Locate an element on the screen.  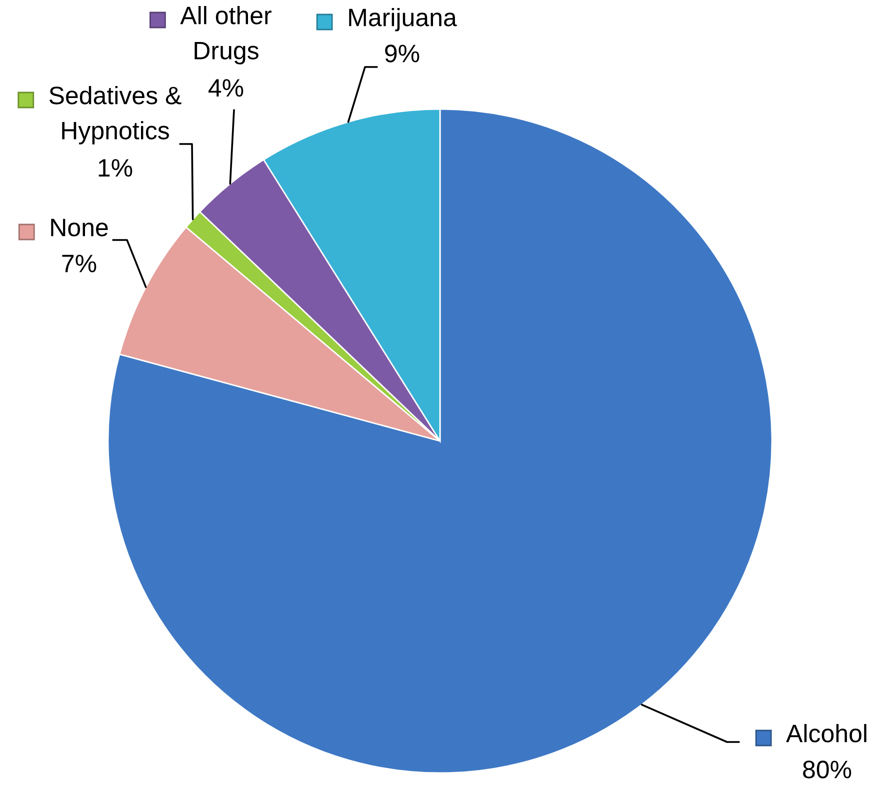
data-label: 4% is located at coordinates (226, 88).